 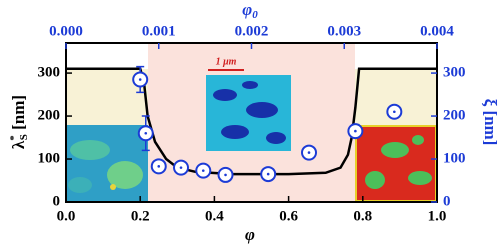 What do you see at coordinates (288, 216) in the screenshot?
I see `x-tick-label: 0.6` at bounding box center [288, 216].